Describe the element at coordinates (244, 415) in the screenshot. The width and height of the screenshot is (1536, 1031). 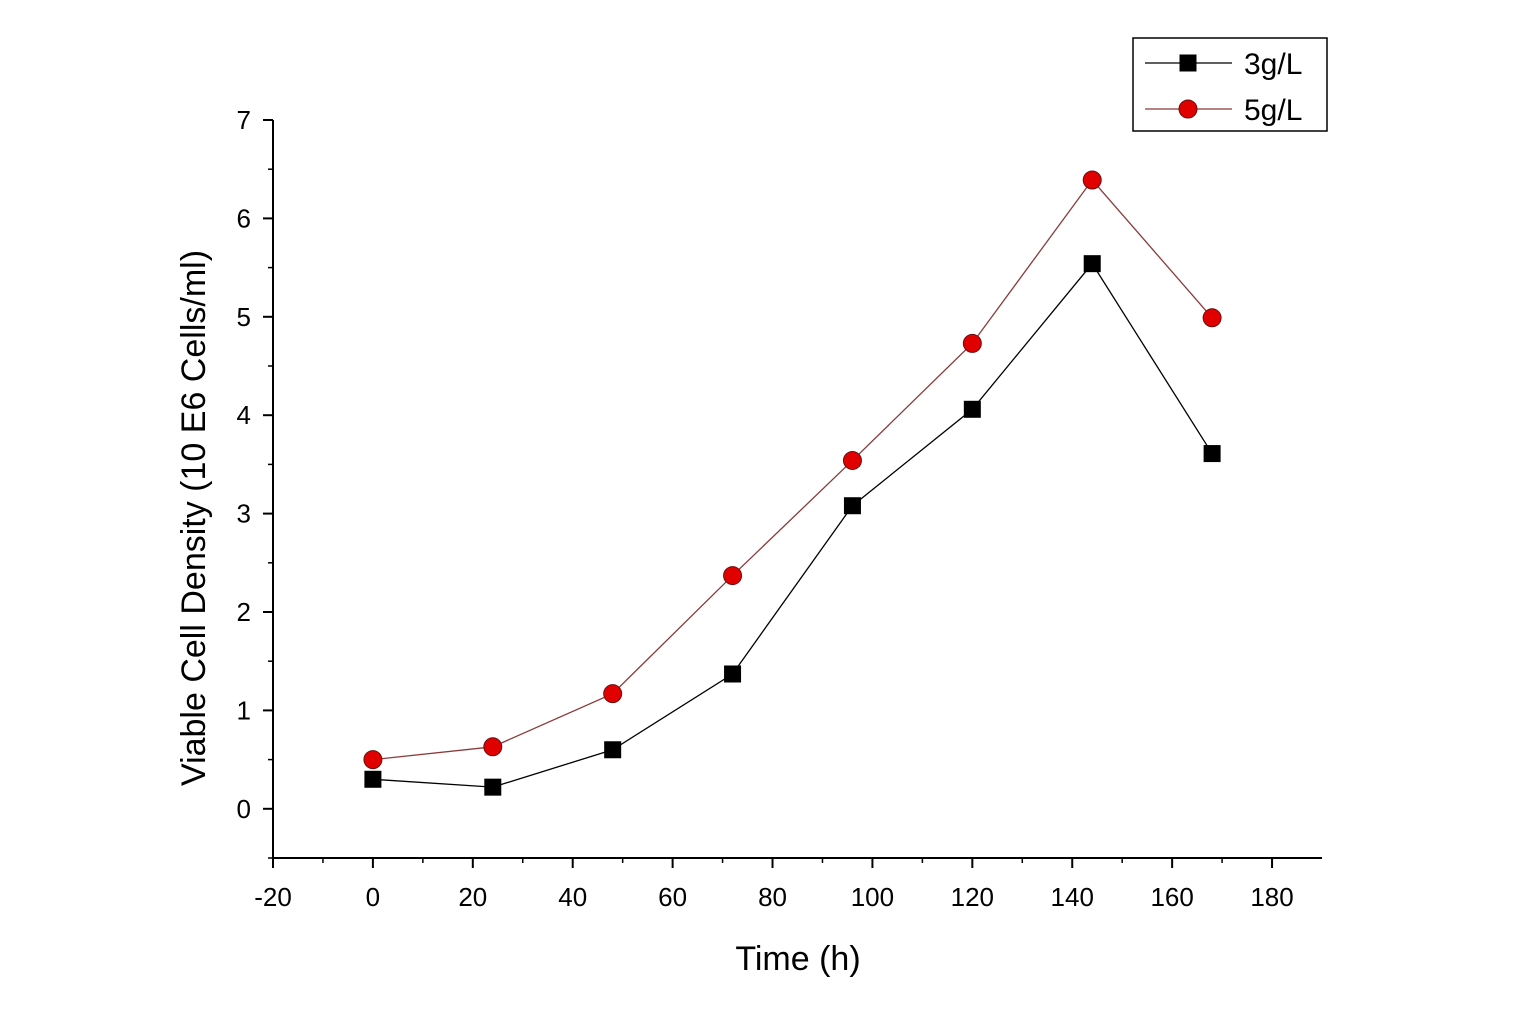
I see `y-tick-label: 4` at that location.